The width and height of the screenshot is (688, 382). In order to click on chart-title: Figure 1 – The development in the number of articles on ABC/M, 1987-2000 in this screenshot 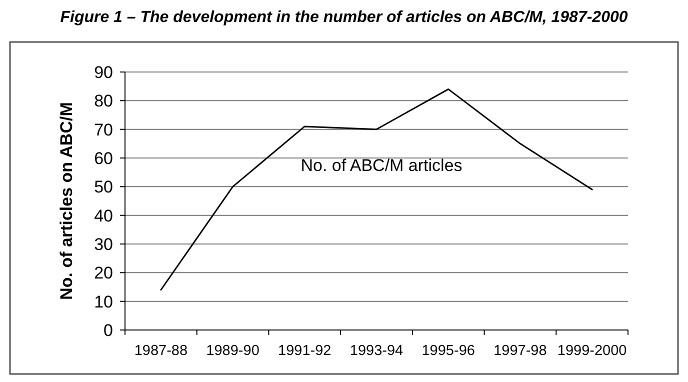, I will do `click(344, 17)`.